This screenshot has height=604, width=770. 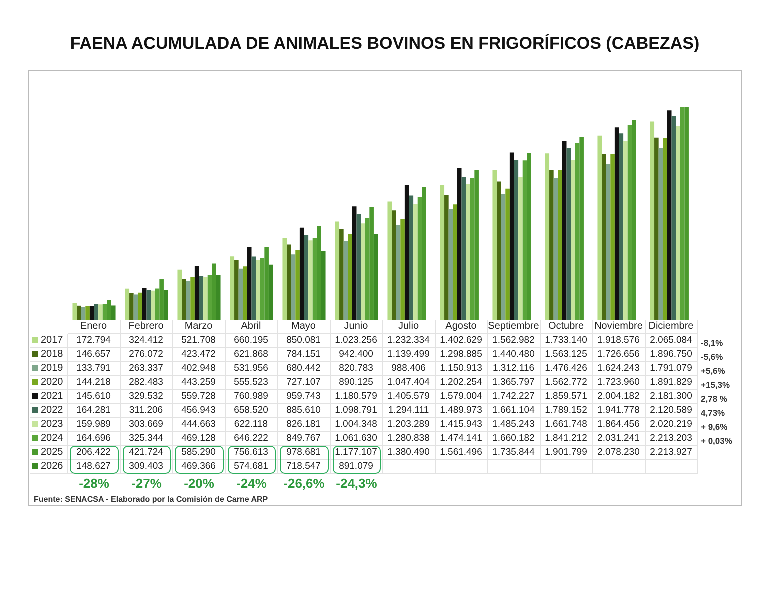 What do you see at coordinates (356, 369) in the screenshot?
I see `data-label: 820.783` at bounding box center [356, 369].